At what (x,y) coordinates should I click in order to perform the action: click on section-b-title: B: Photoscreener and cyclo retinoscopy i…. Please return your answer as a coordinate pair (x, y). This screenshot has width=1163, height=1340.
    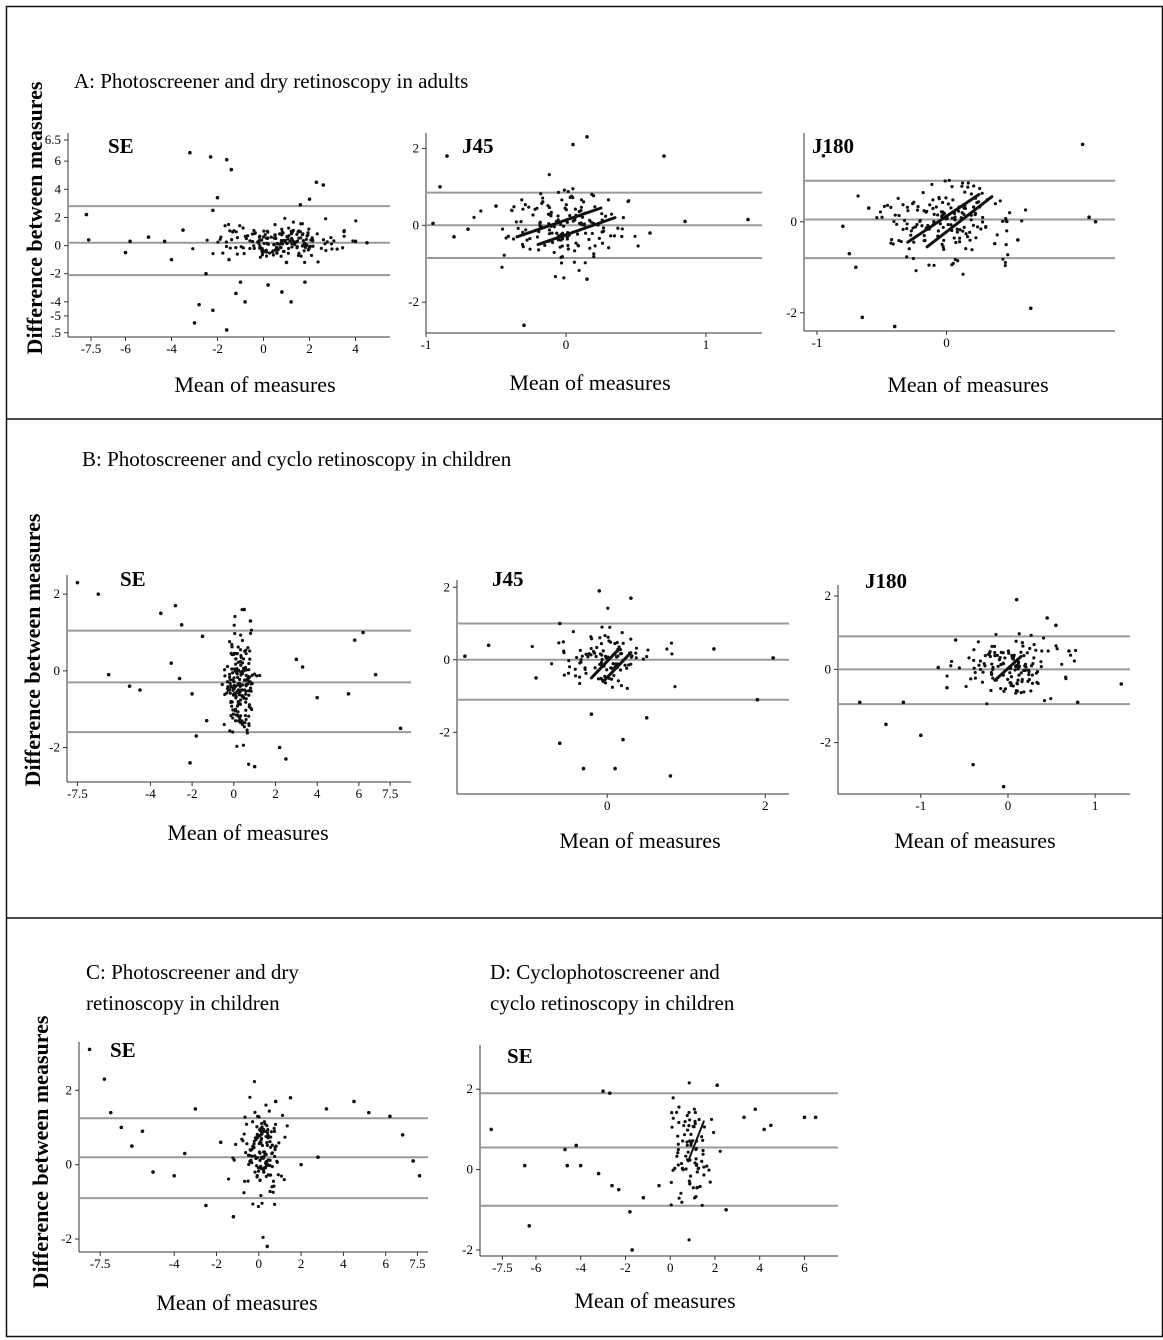
    Looking at the image, I should click on (297, 459).